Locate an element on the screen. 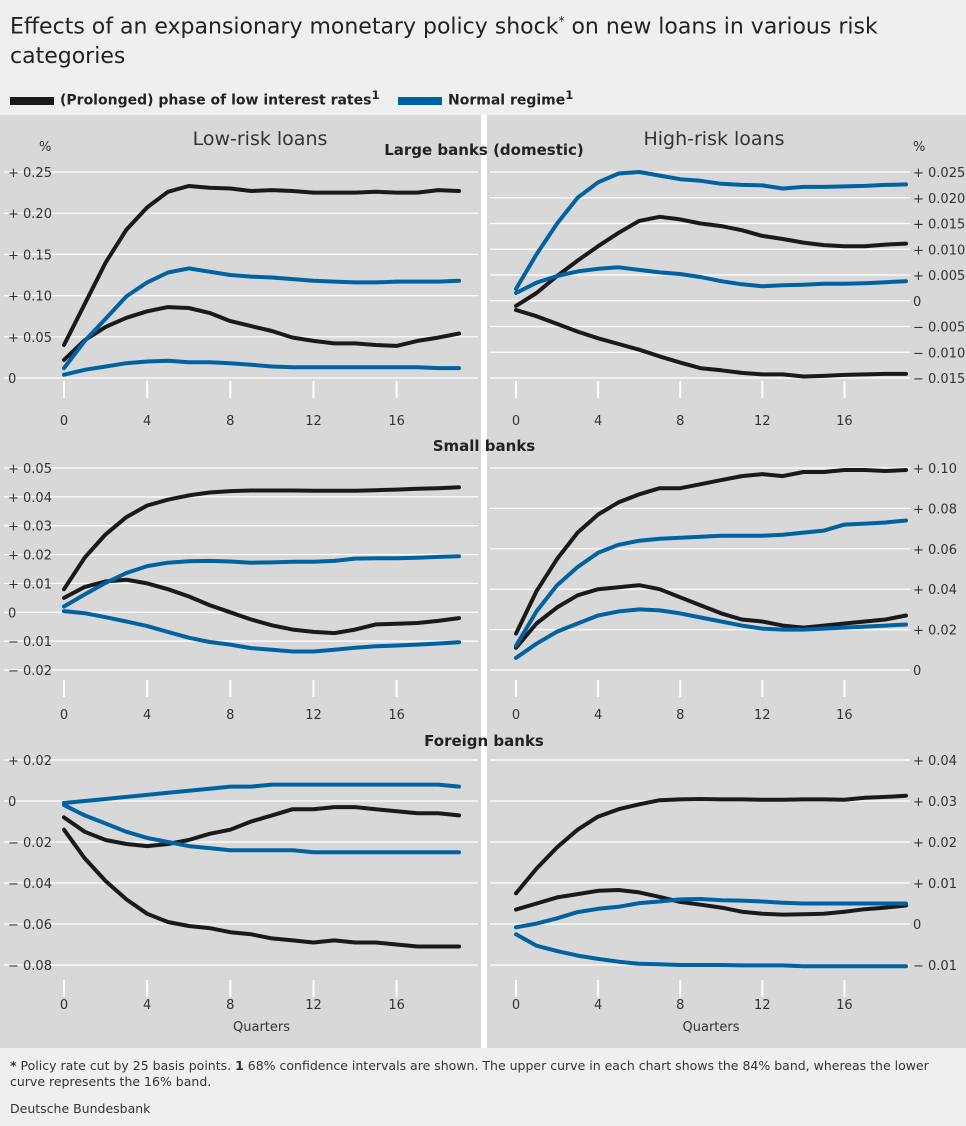 The width and height of the screenshot is (966, 1126). y-tick-label: + 0.20 is located at coordinates (30, 214).